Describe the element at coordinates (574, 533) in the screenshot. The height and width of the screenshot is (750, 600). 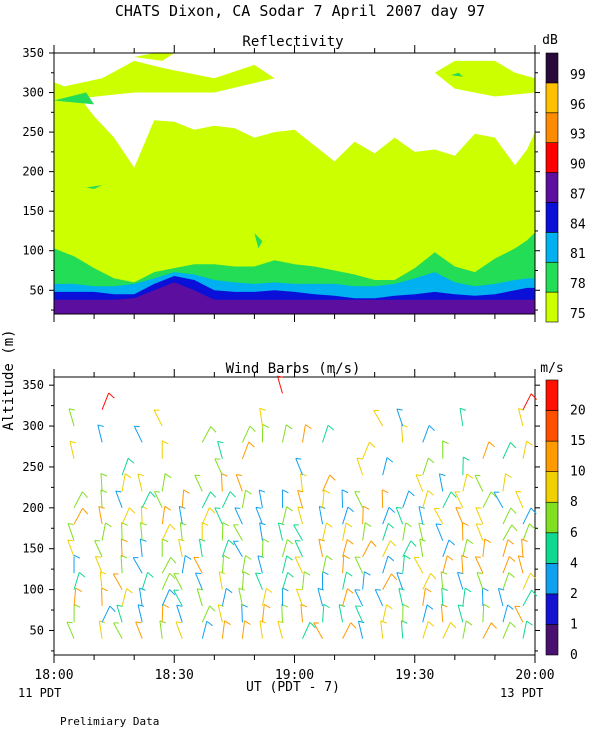
I see `wind-level-label: 6` at that location.